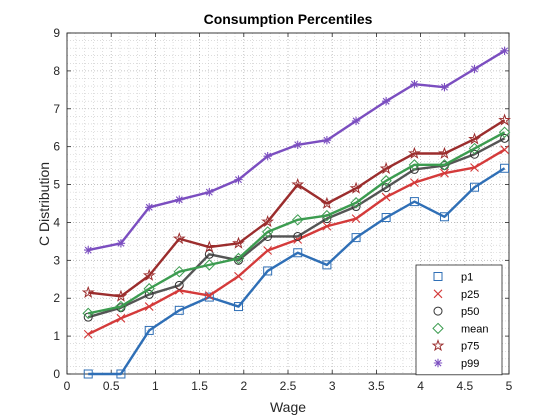 The image size is (560, 420). What do you see at coordinates (56, 222) in the screenshot?
I see `y-tick-label: 4` at bounding box center [56, 222].